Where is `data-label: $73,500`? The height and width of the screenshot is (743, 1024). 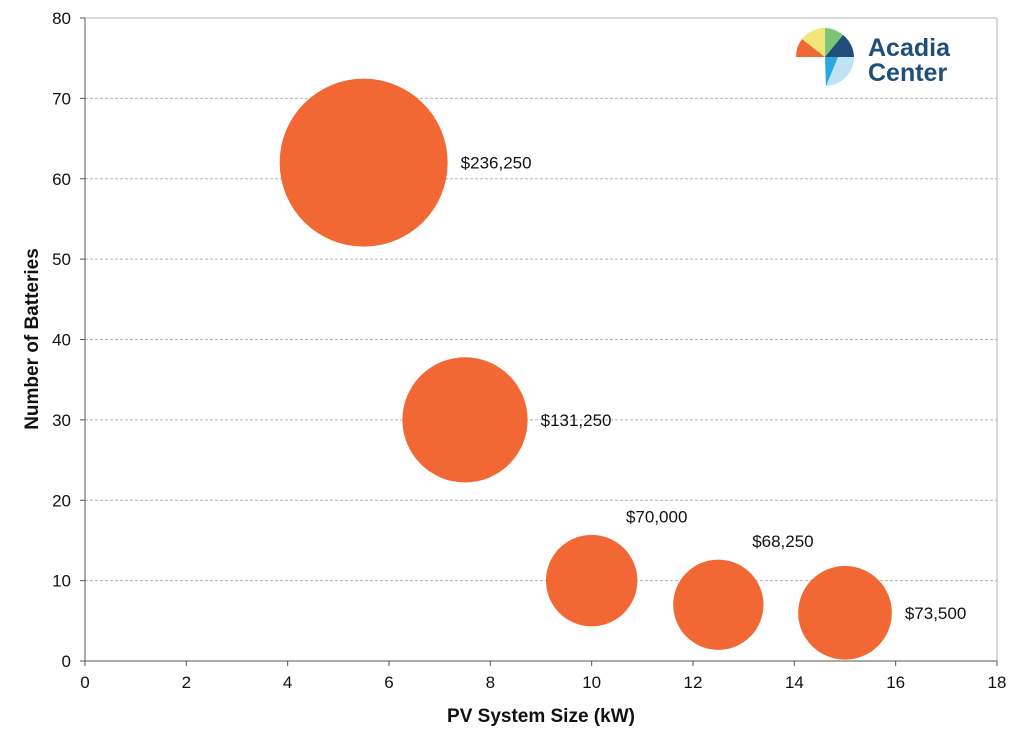 data-label: $73,500 is located at coordinates (935, 613).